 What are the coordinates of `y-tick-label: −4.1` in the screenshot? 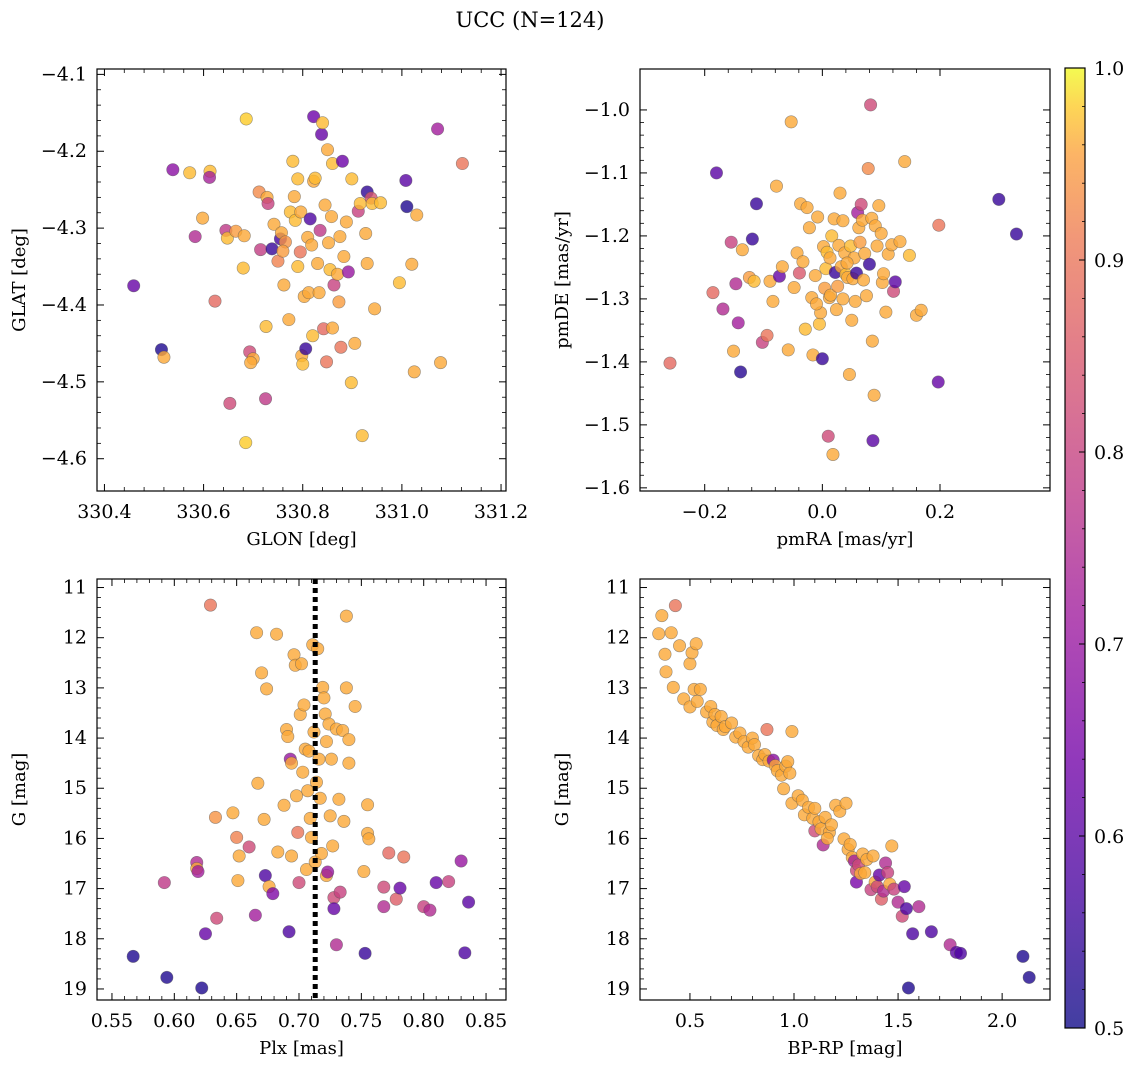 It's located at (64, 74).